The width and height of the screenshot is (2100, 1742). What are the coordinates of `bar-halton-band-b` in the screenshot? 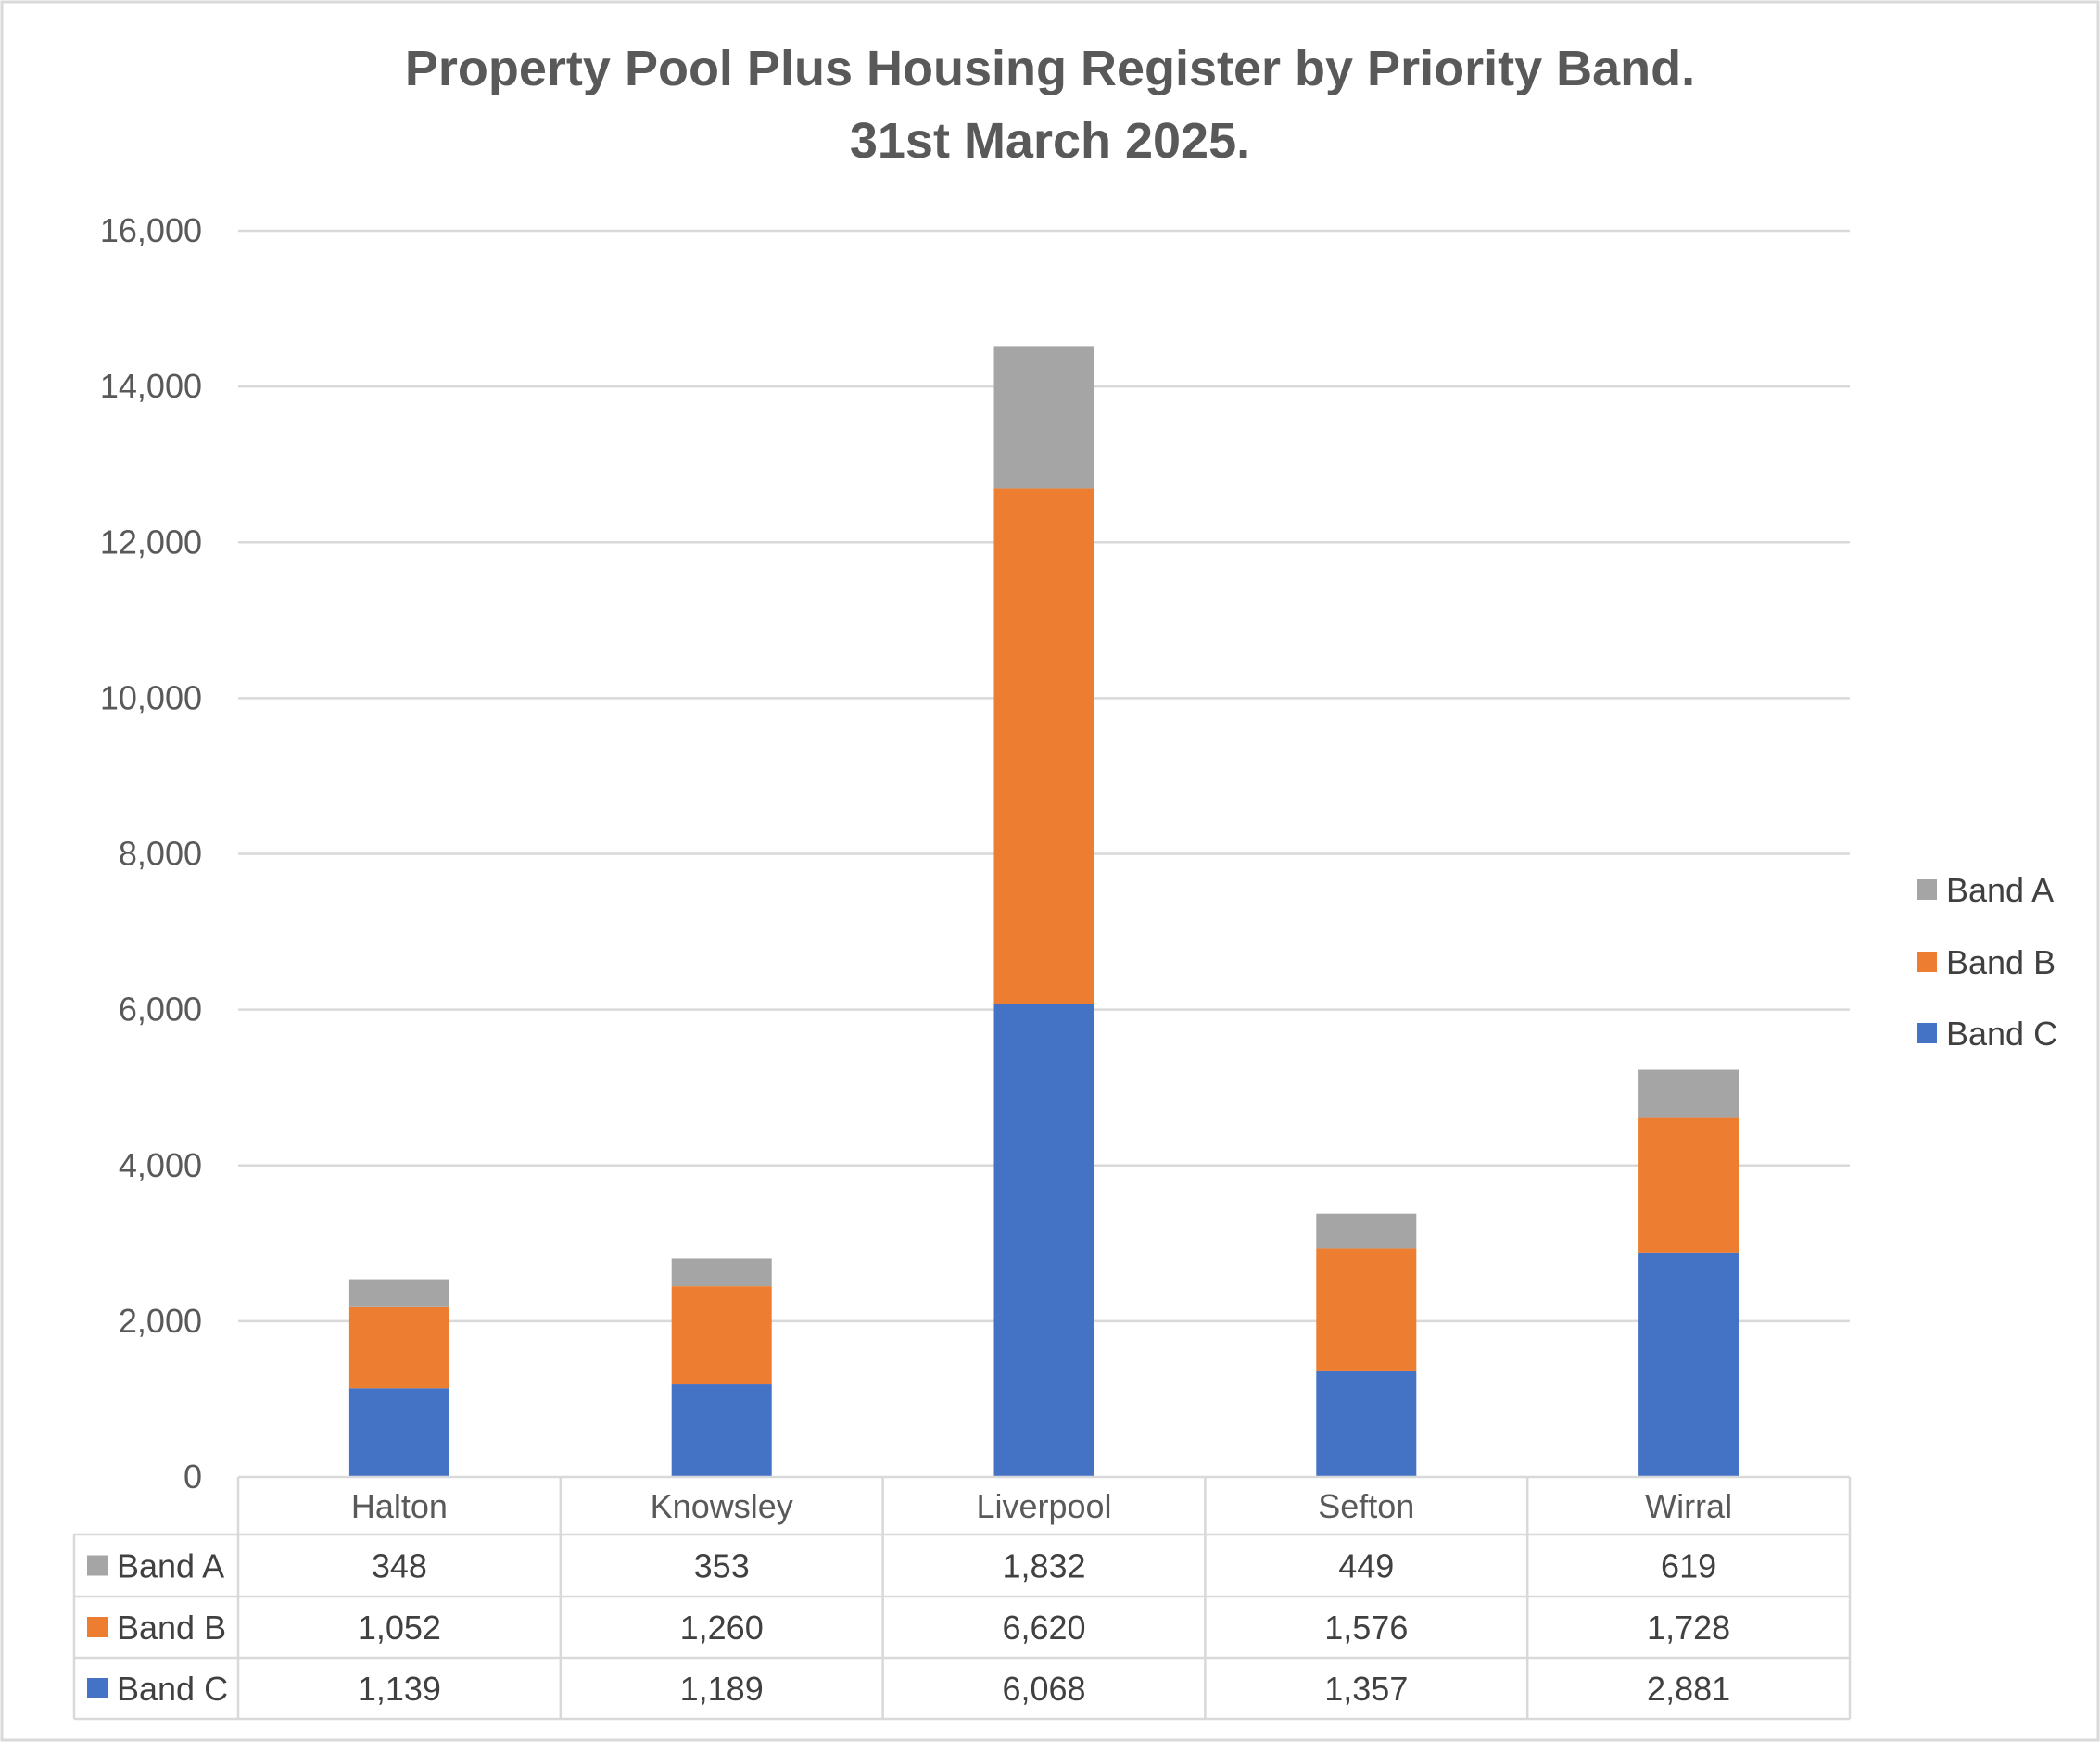 It's located at (398, 1347).